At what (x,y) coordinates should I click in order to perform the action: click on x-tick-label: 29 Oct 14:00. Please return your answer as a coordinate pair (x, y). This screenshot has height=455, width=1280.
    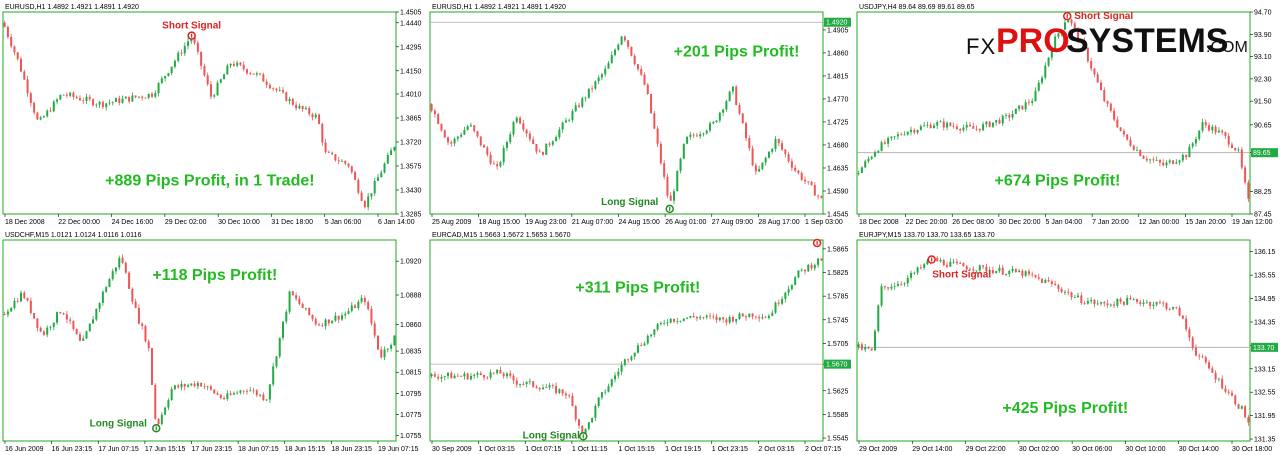
    Looking at the image, I should click on (932, 449).